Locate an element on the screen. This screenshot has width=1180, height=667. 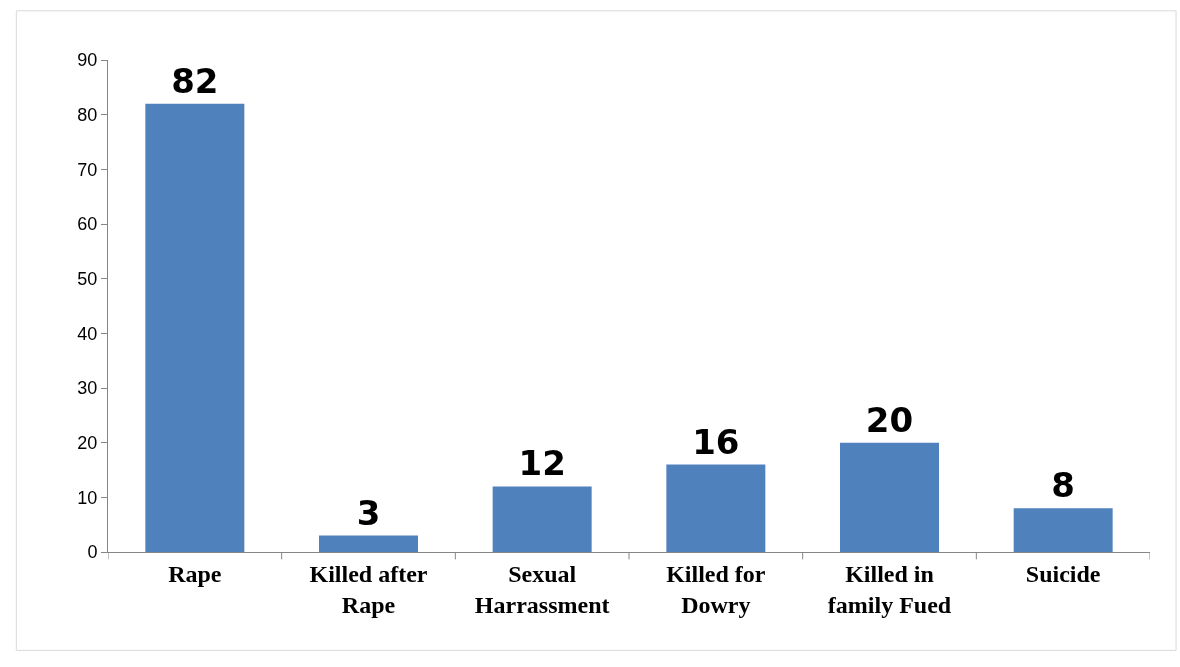
x-tick-label: Rape is located at coordinates (195, 573).